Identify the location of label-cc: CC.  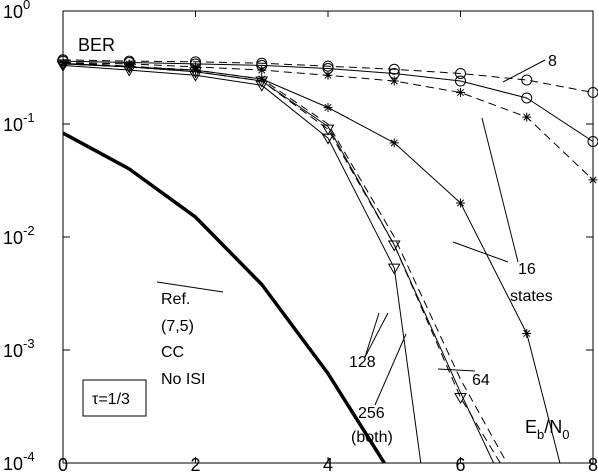
(172, 352).